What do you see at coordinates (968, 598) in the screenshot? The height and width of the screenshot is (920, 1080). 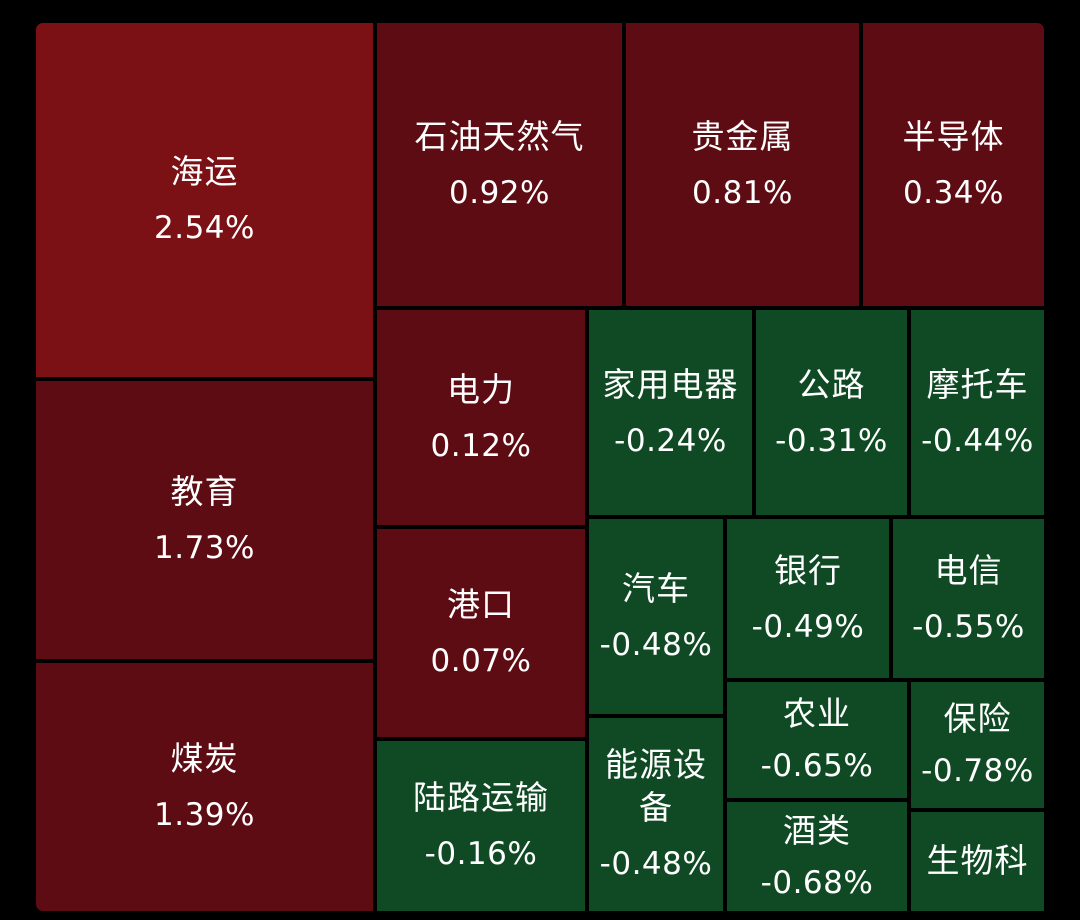 I see `tile-telecom: 电信 -0.55%` at bounding box center [968, 598].